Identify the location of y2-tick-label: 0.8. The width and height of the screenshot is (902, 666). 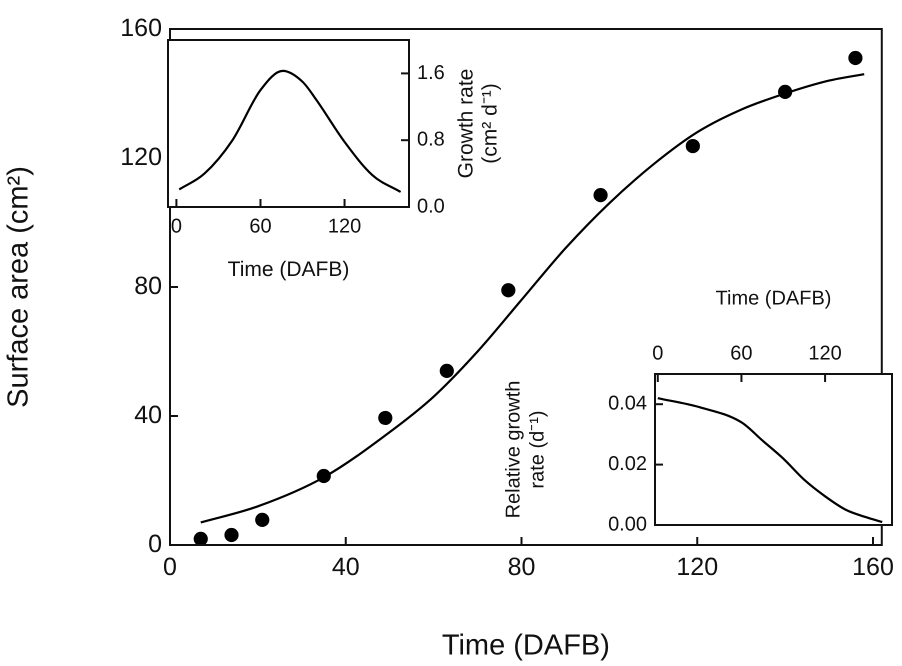
(431, 139).